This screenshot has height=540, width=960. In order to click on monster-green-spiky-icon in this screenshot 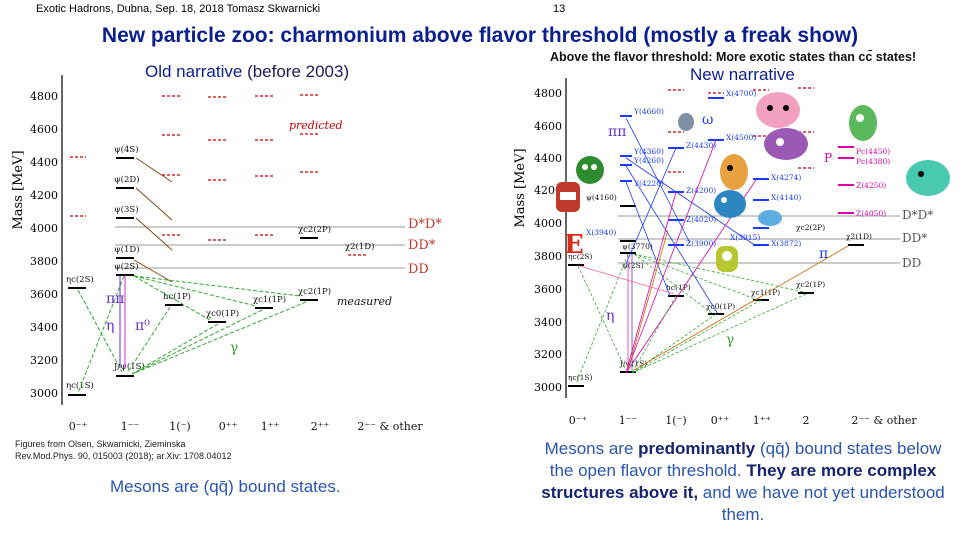, I will do `click(590, 170)`.